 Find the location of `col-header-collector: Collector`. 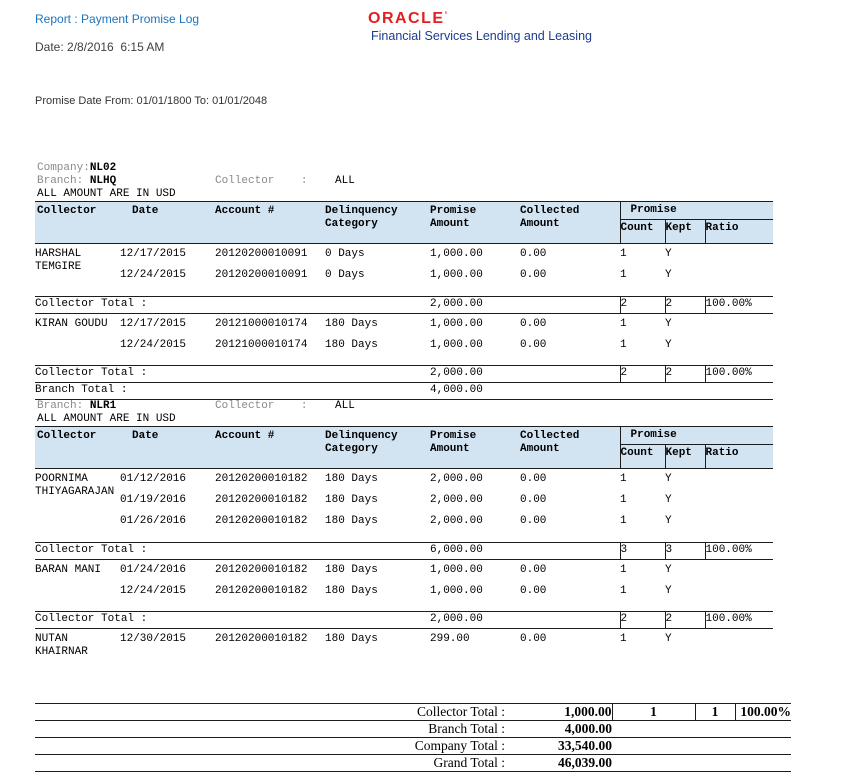

col-header-collector: Collector is located at coordinates (77, 447).